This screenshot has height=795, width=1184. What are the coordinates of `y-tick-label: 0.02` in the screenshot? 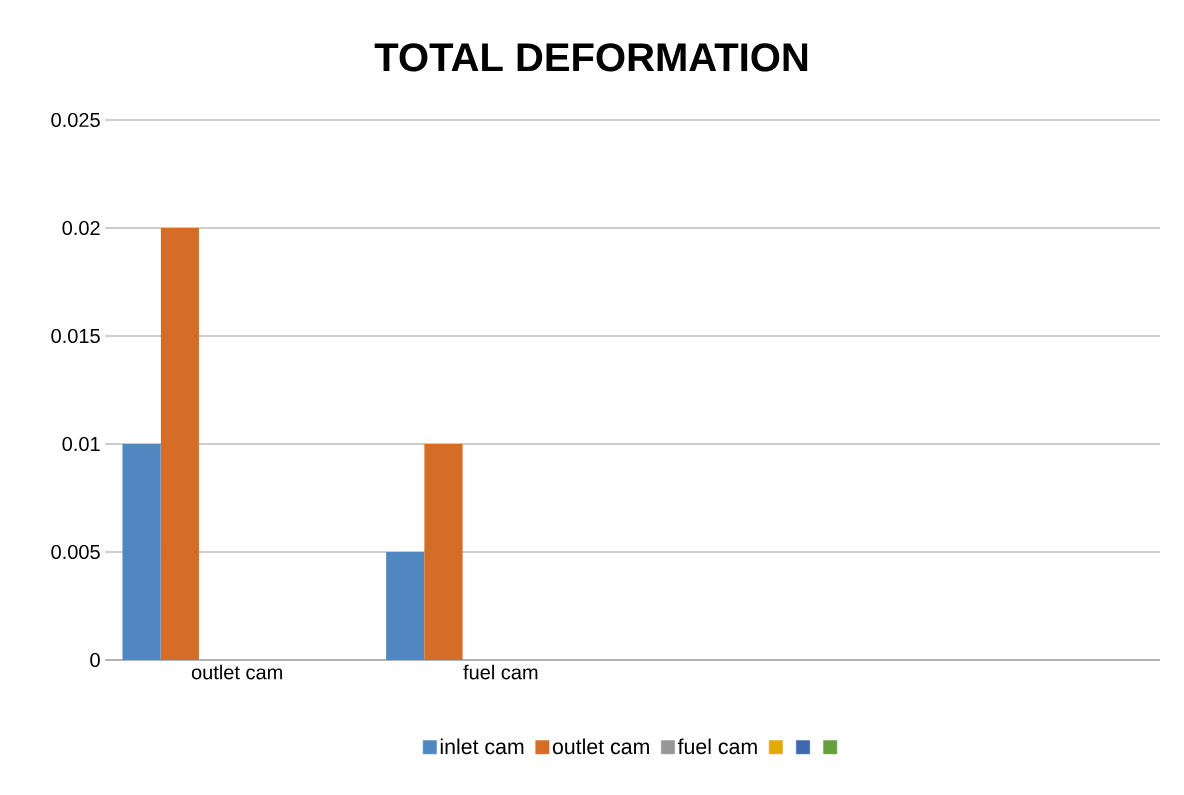 It's located at (81, 228).